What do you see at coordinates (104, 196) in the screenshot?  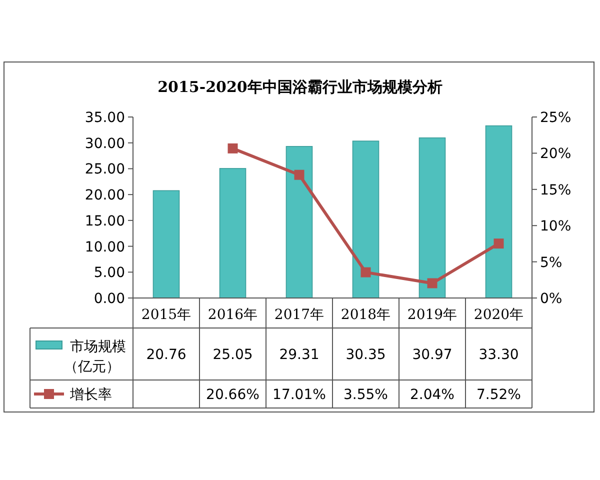 I see `y-tick-label: 20.00` at bounding box center [104, 196].